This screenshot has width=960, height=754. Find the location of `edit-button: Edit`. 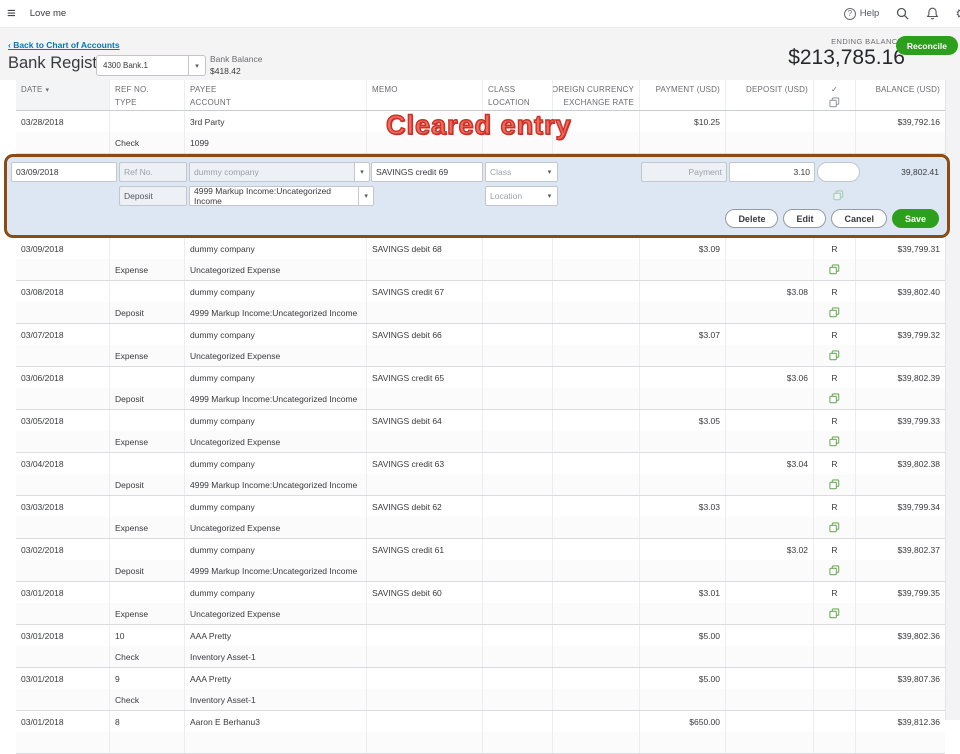

edit-button: Edit is located at coordinates (805, 218).